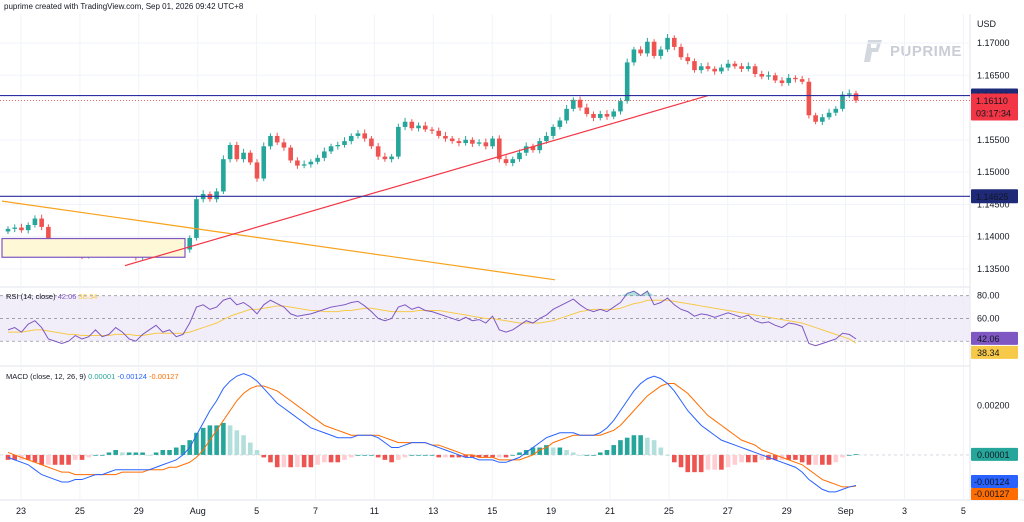 Image resolution: width=1024 pixels, height=522 pixels. I want to click on x-tick-label: 23, so click(21, 511).